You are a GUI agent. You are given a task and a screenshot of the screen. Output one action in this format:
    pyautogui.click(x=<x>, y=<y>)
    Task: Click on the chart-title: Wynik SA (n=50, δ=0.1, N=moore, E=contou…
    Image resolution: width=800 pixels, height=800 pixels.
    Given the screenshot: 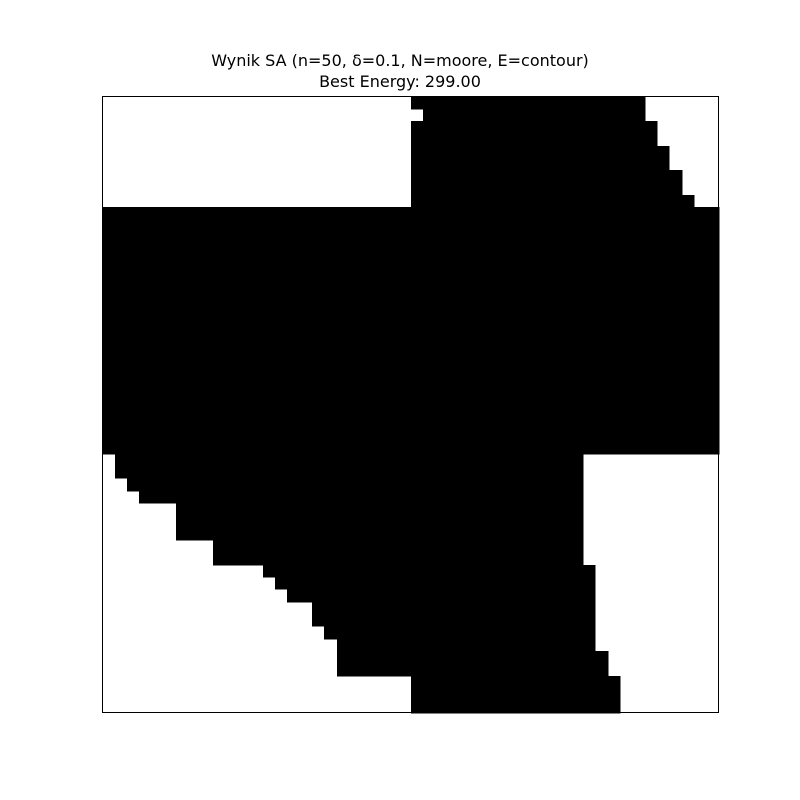 What is the action you would take?
    pyautogui.click(x=400, y=60)
    